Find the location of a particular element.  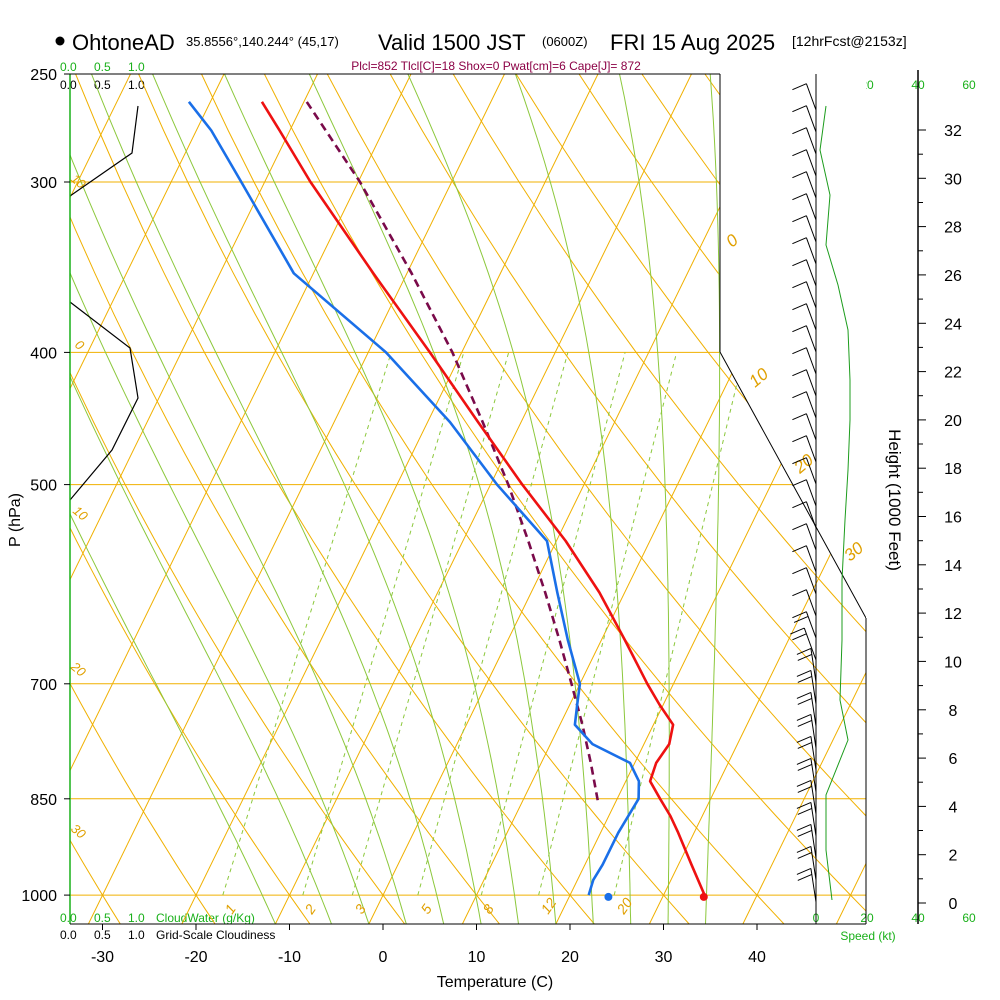

height-tick-label: 10 is located at coordinates (953, 662).